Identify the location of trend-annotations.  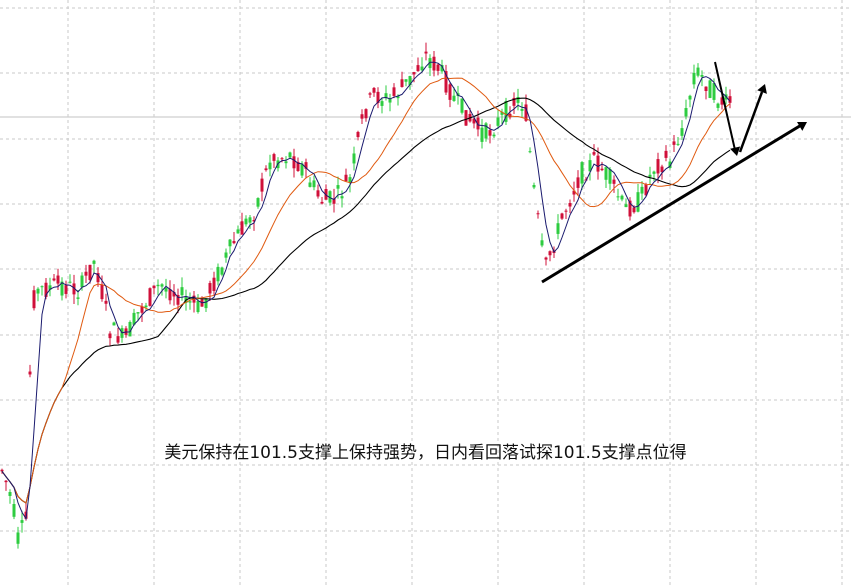
(674, 172).